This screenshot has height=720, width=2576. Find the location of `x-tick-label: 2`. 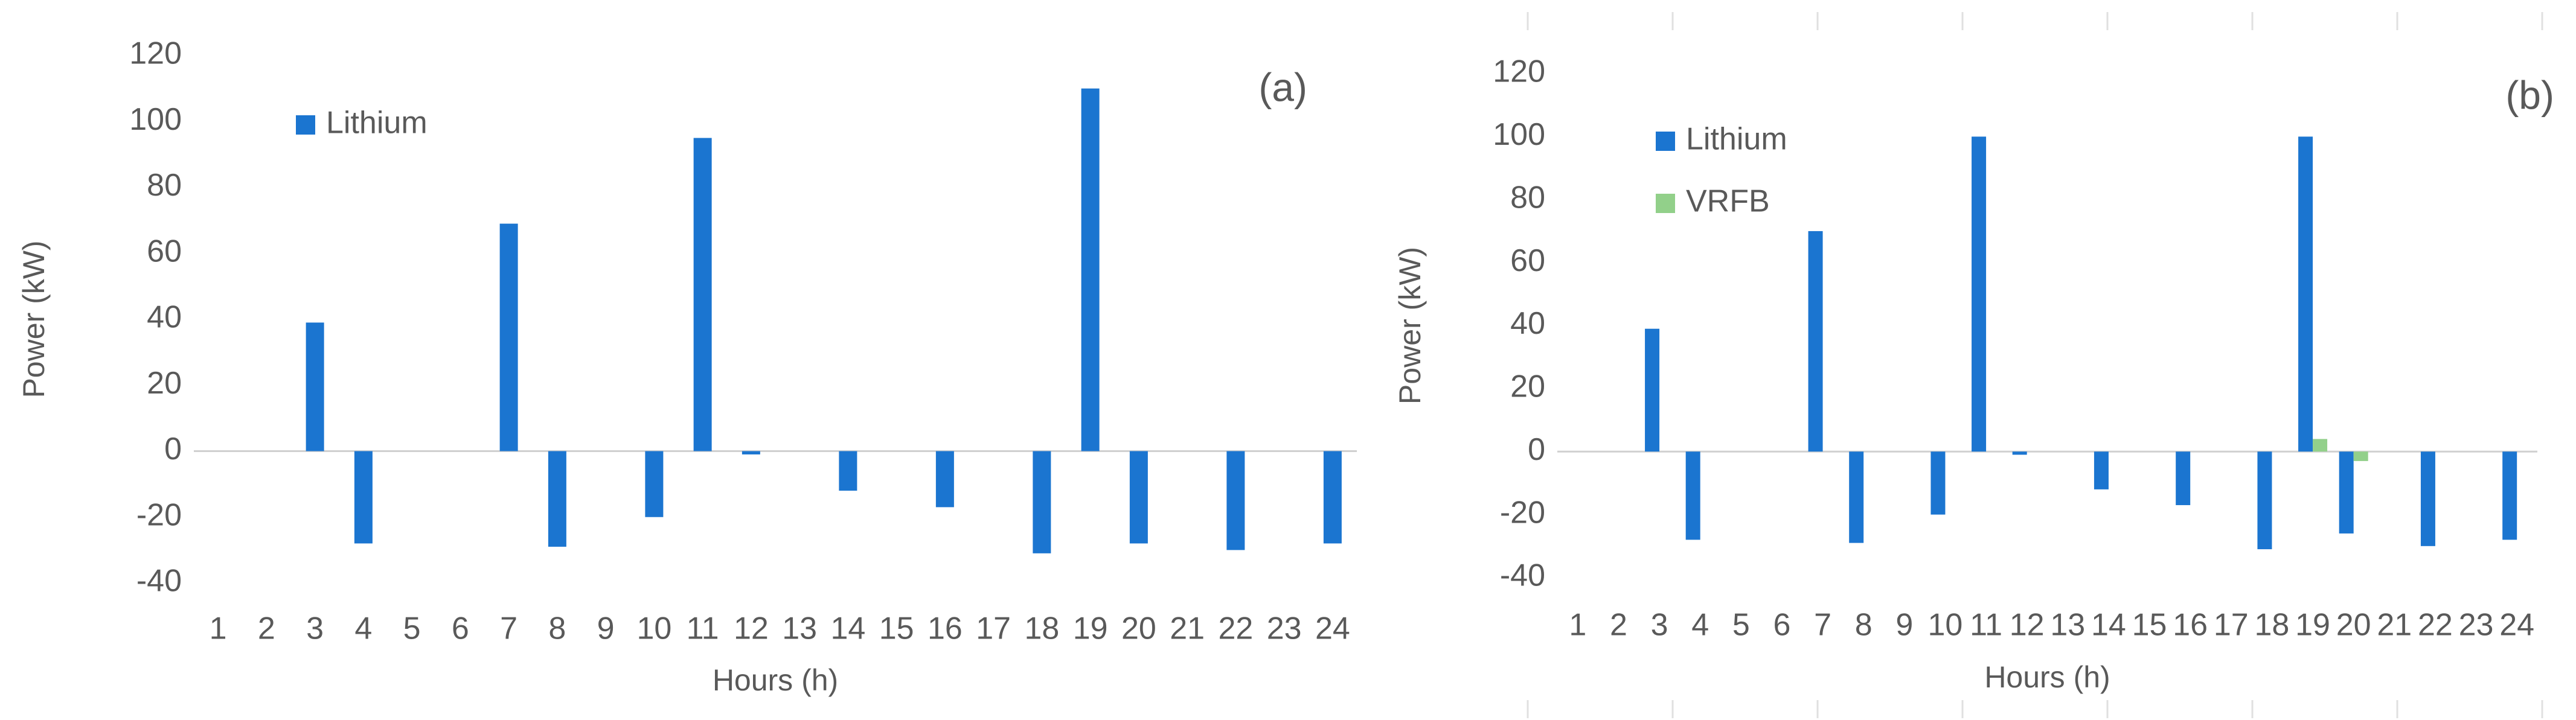

x-tick-label: 2 is located at coordinates (266, 628).